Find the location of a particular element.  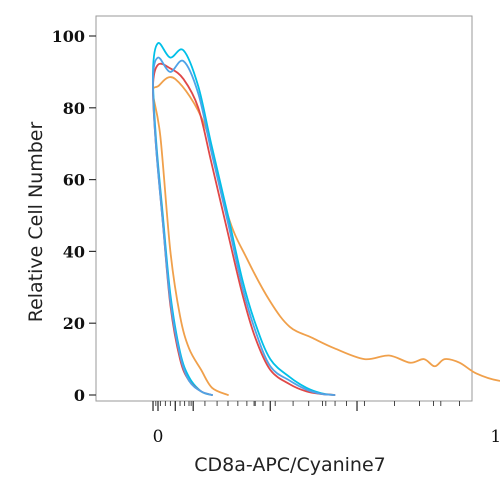

y-axis-title: Relative Cell Number is located at coordinates (36, 222).